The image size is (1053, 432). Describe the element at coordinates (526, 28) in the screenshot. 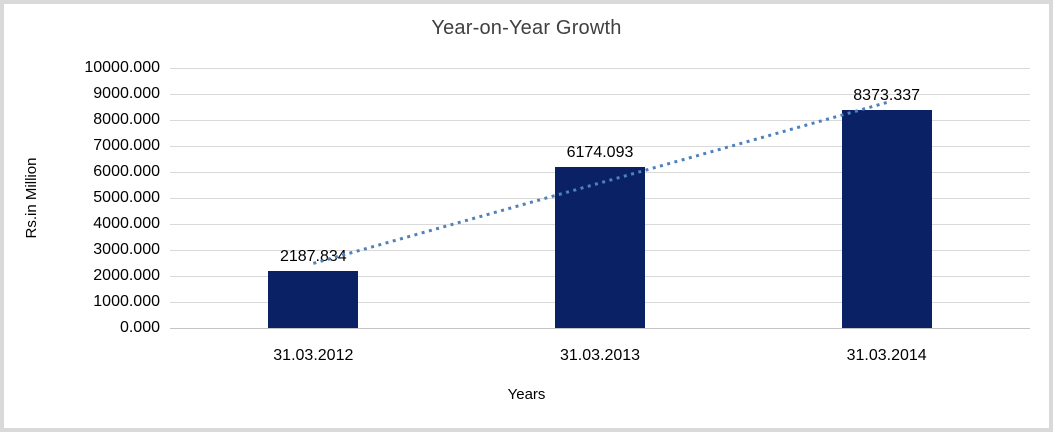

I see `chart-title: Year-on-Year Growth` at that location.